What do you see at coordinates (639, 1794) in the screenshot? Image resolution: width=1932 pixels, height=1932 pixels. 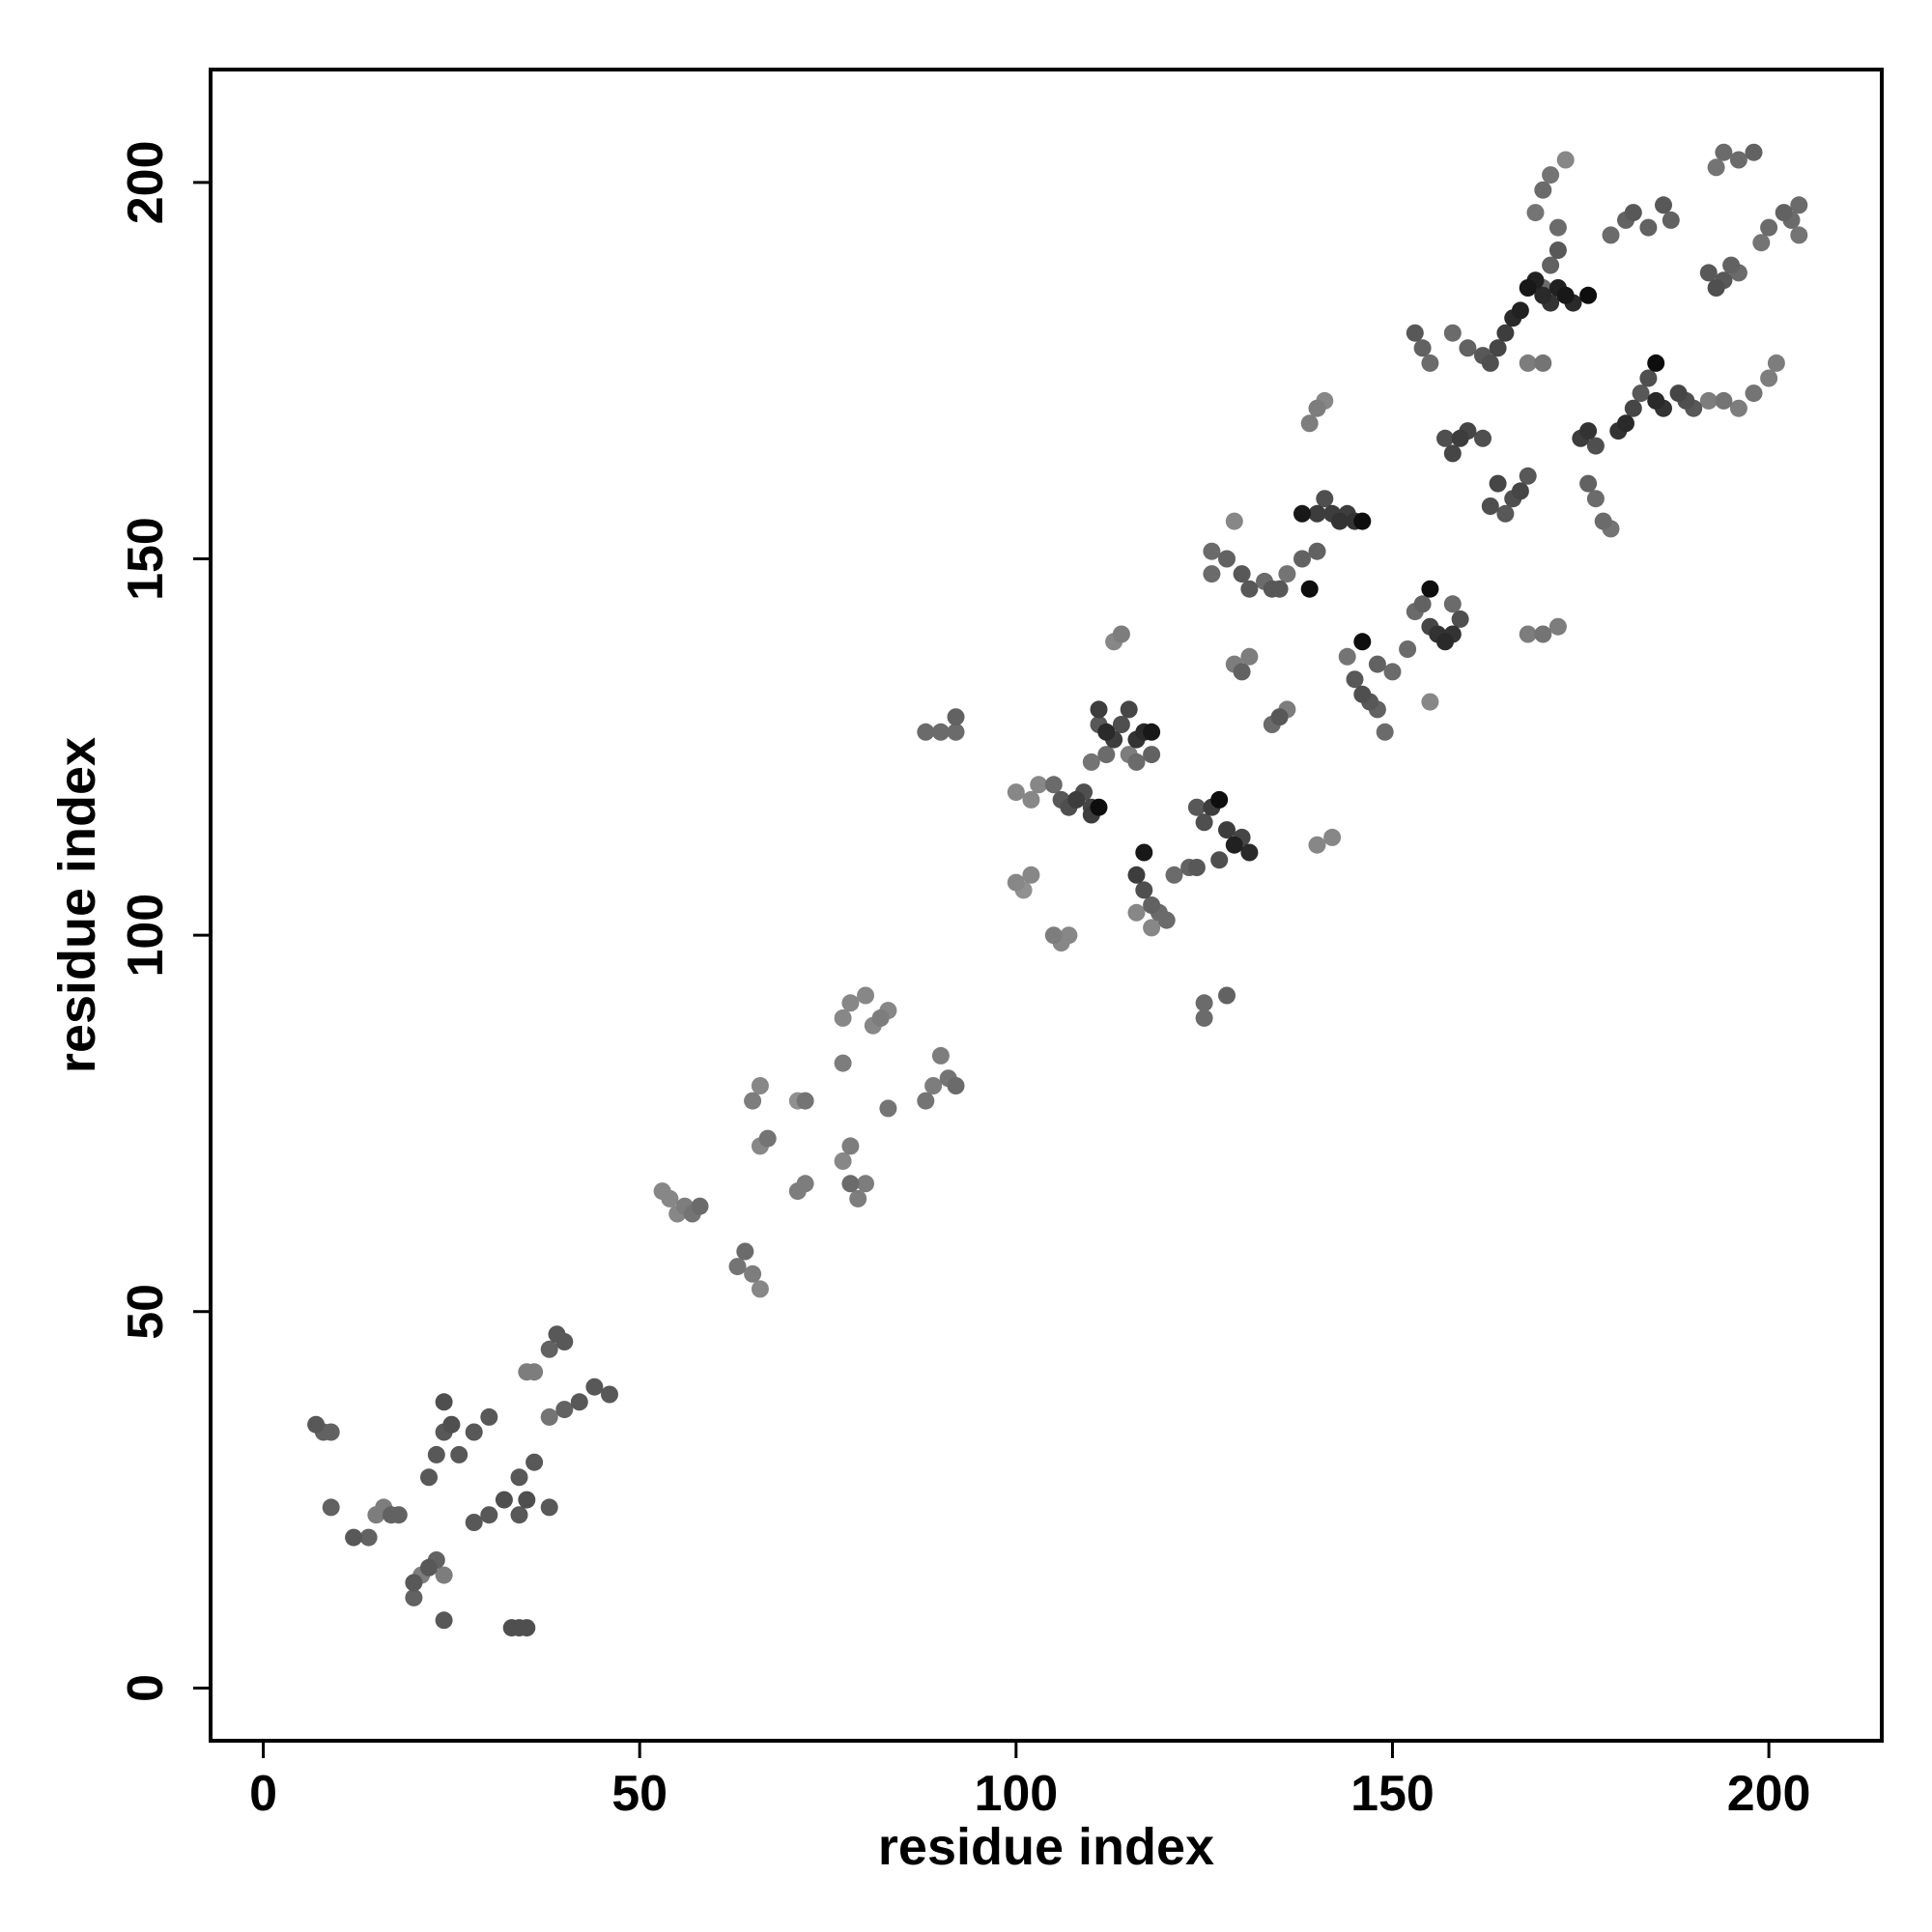 I see `x-tick-label: 50` at bounding box center [639, 1794].